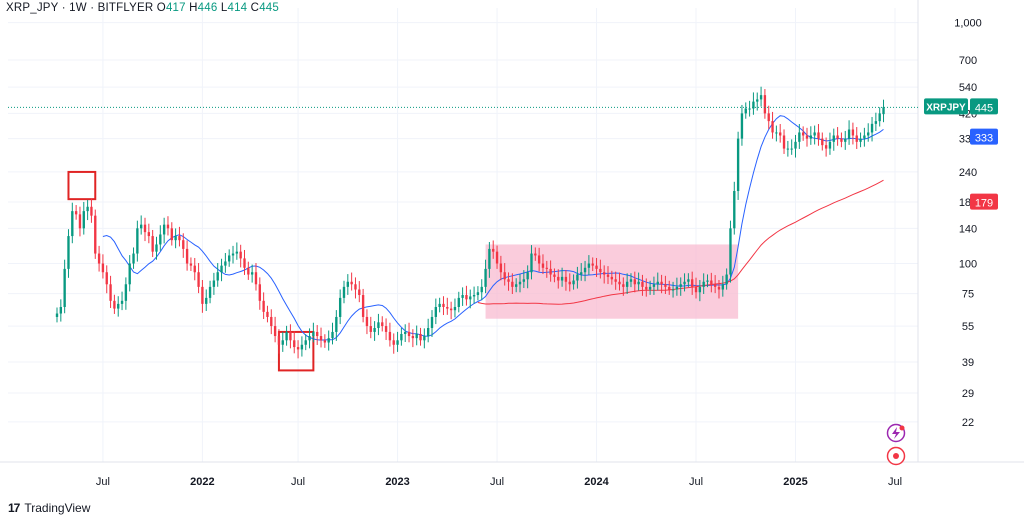 The height and width of the screenshot is (530, 1024). I want to click on last-price-badge, so click(984, 106).